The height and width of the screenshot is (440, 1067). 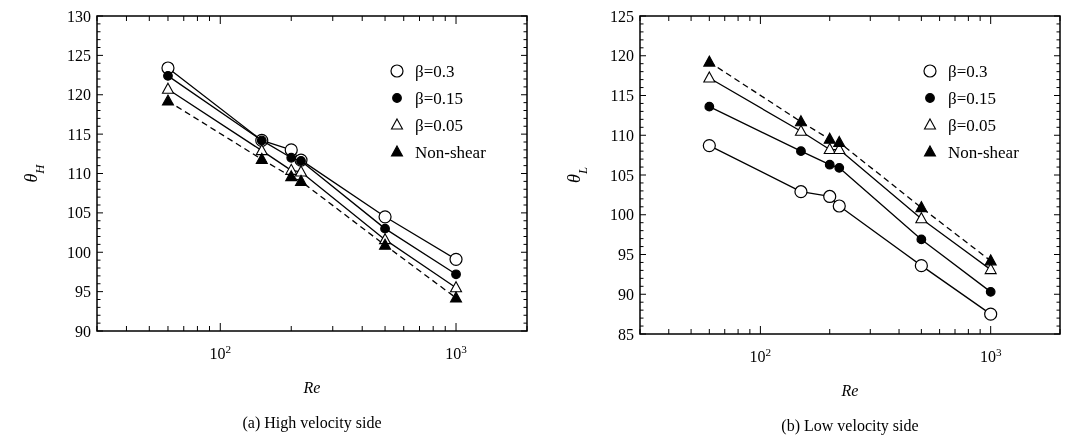 What do you see at coordinates (850, 426) in the screenshot?
I see `text: (b) Low velocity side` at bounding box center [850, 426].